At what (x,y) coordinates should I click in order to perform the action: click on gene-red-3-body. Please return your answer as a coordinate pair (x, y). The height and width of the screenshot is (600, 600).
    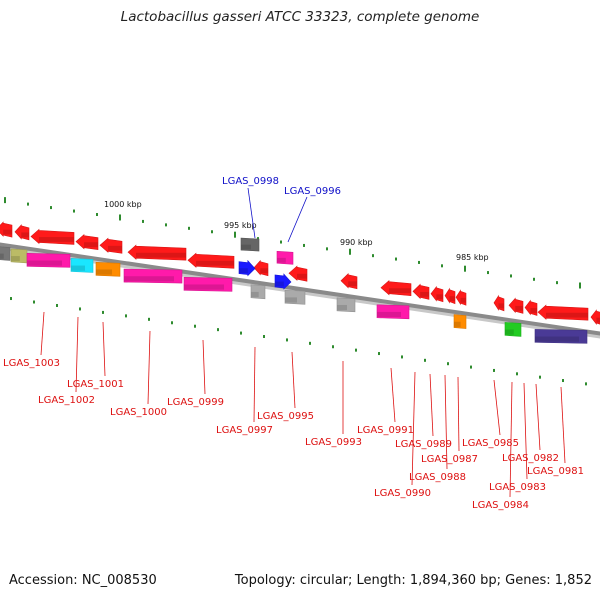
    Looking at the image, I should click on (87, 242).